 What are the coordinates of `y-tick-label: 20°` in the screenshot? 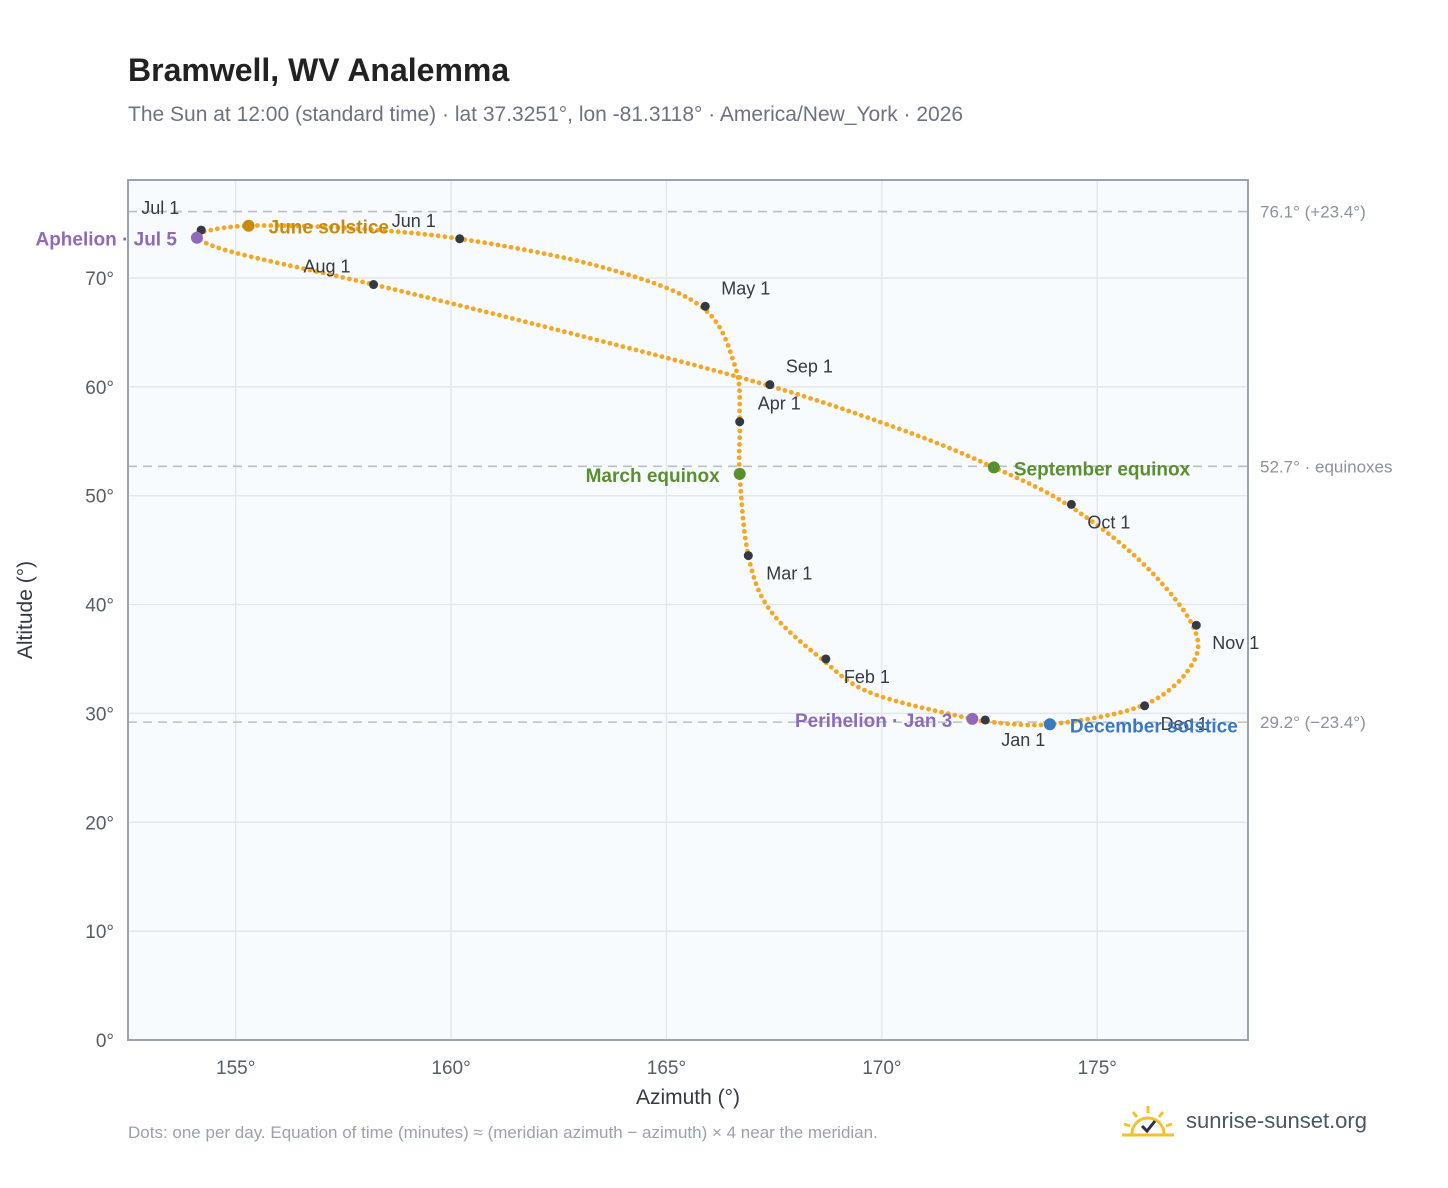 It's located at (99, 823).